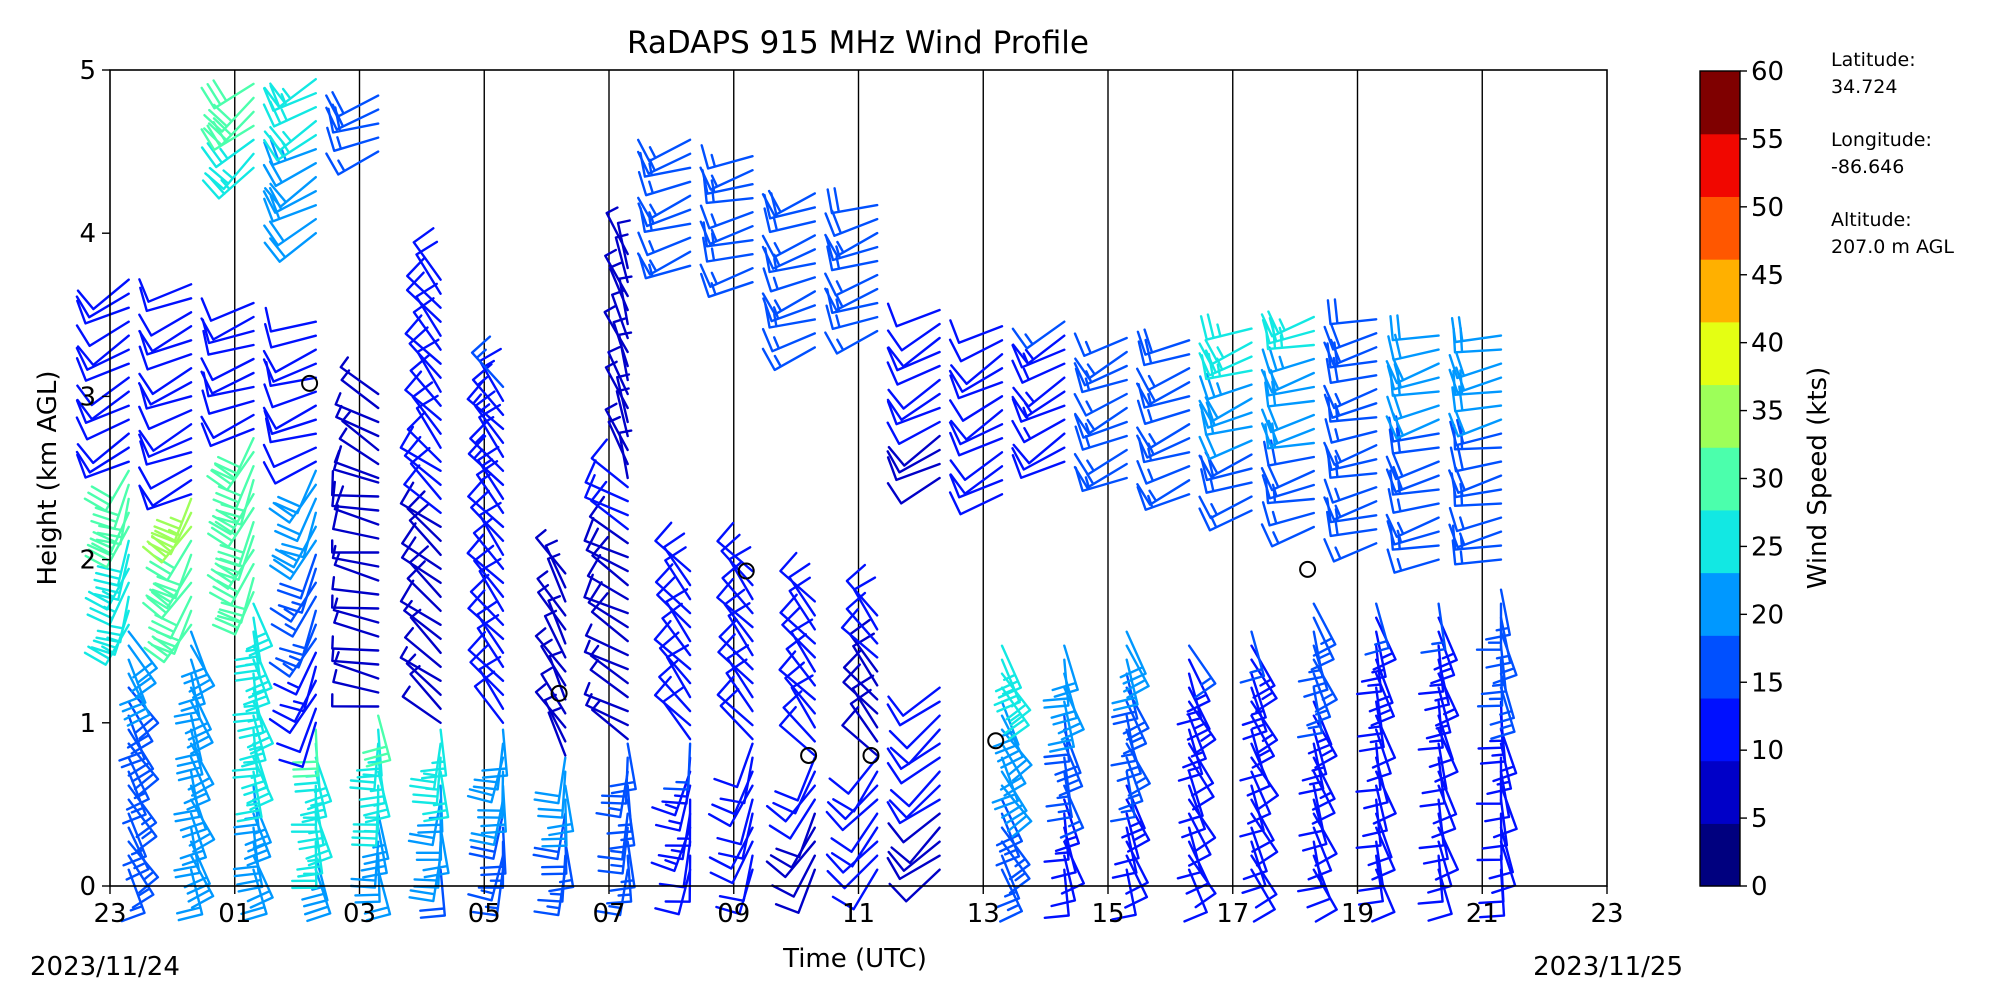 Image resolution: width=2000 pixels, height=1000 pixels. I want to click on altitude-label: Altitude:, so click(1871, 220).